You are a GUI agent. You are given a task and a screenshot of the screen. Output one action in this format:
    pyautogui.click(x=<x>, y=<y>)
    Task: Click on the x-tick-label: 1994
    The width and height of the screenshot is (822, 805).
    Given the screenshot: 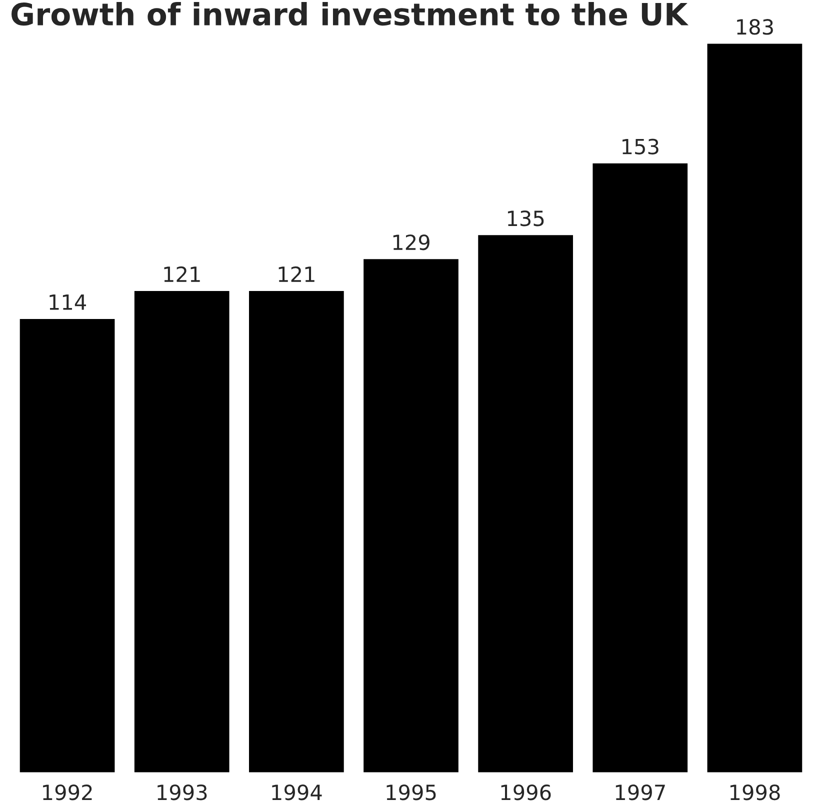 What is the action you would take?
    pyautogui.click(x=297, y=792)
    